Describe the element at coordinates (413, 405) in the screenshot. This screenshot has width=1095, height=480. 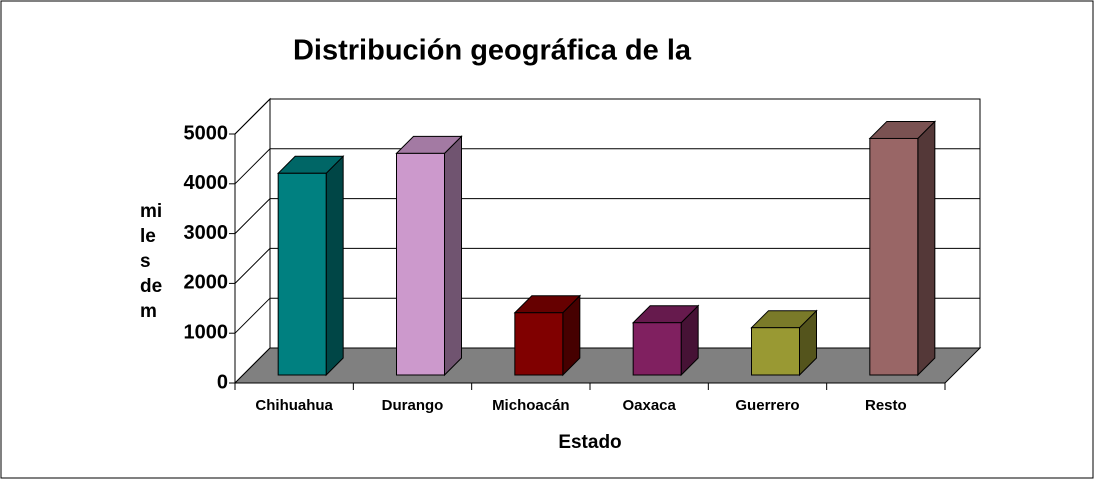
I see `x-tick-label: Durango` at that location.